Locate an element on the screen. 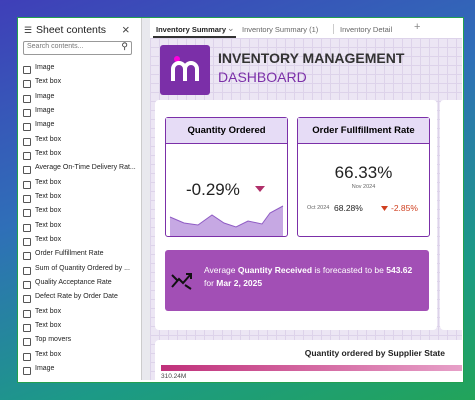 The height and width of the screenshot is (400, 475). tab: Inventory Summary is located at coordinates (191, 29).